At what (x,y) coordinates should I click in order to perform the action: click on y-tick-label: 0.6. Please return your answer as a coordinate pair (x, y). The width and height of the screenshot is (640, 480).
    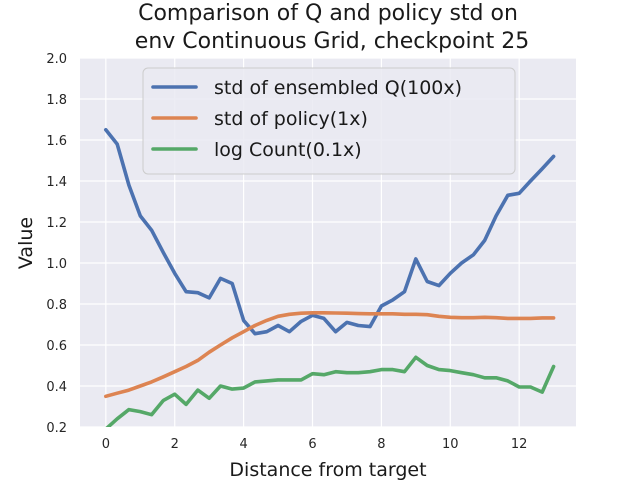
    Looking at the image, I should click on (56, 346).